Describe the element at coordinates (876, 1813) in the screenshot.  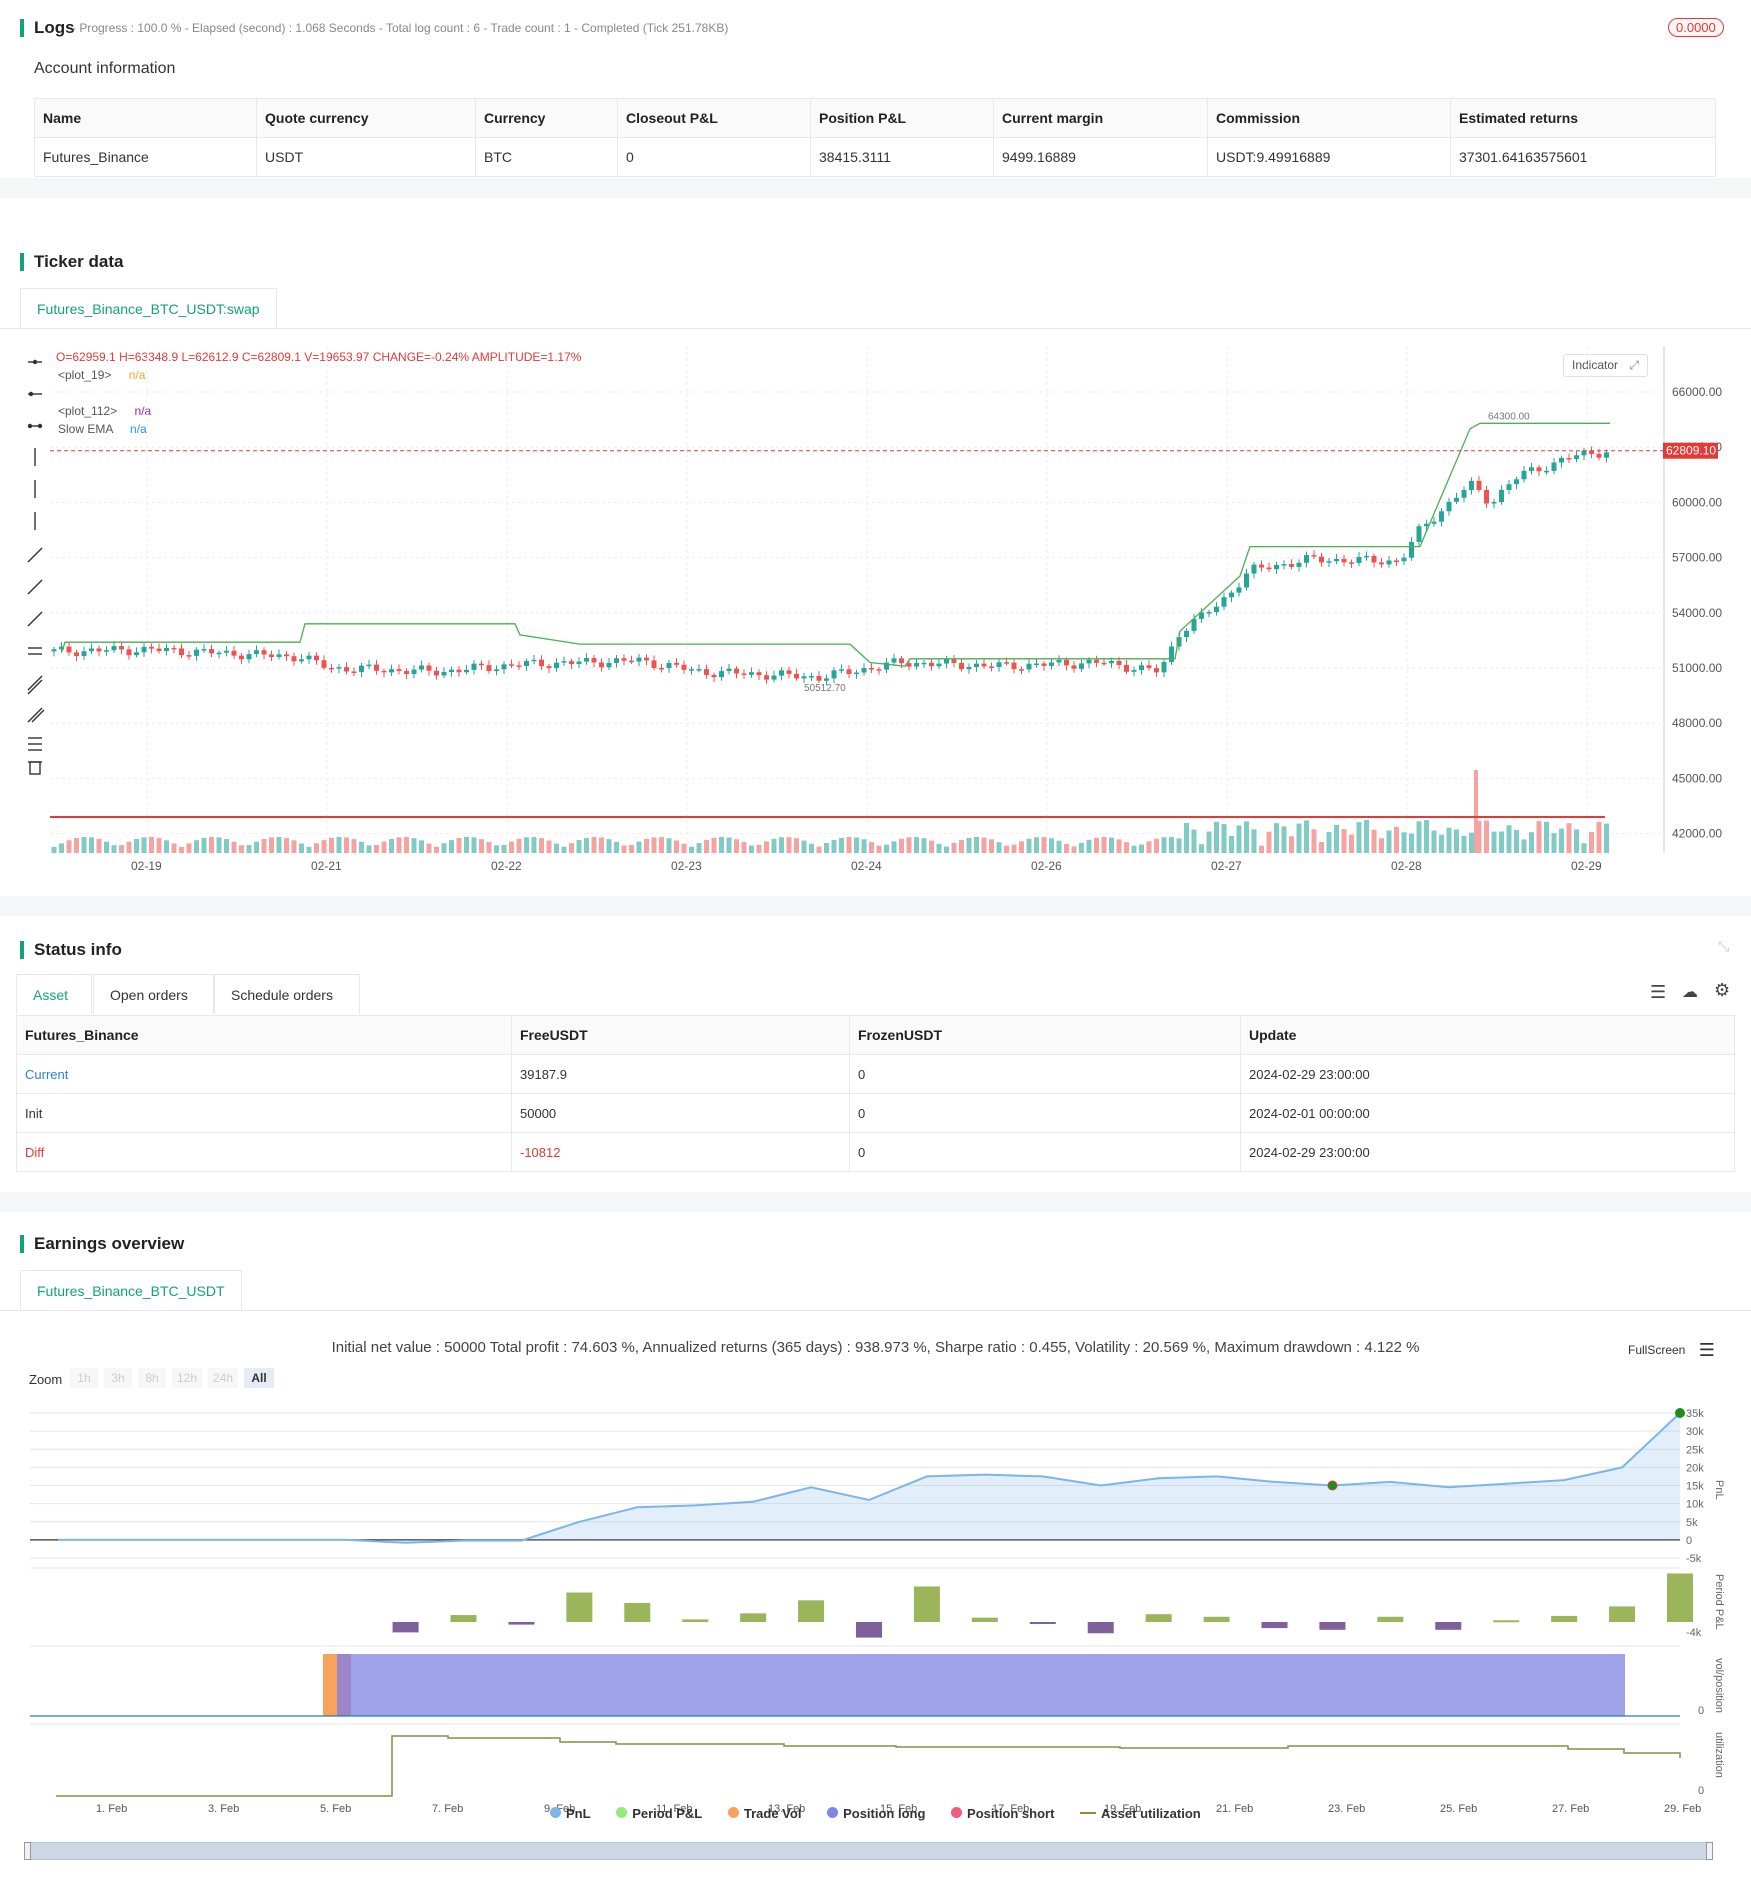
I see `legend-item-position-long: Position long` at that location.